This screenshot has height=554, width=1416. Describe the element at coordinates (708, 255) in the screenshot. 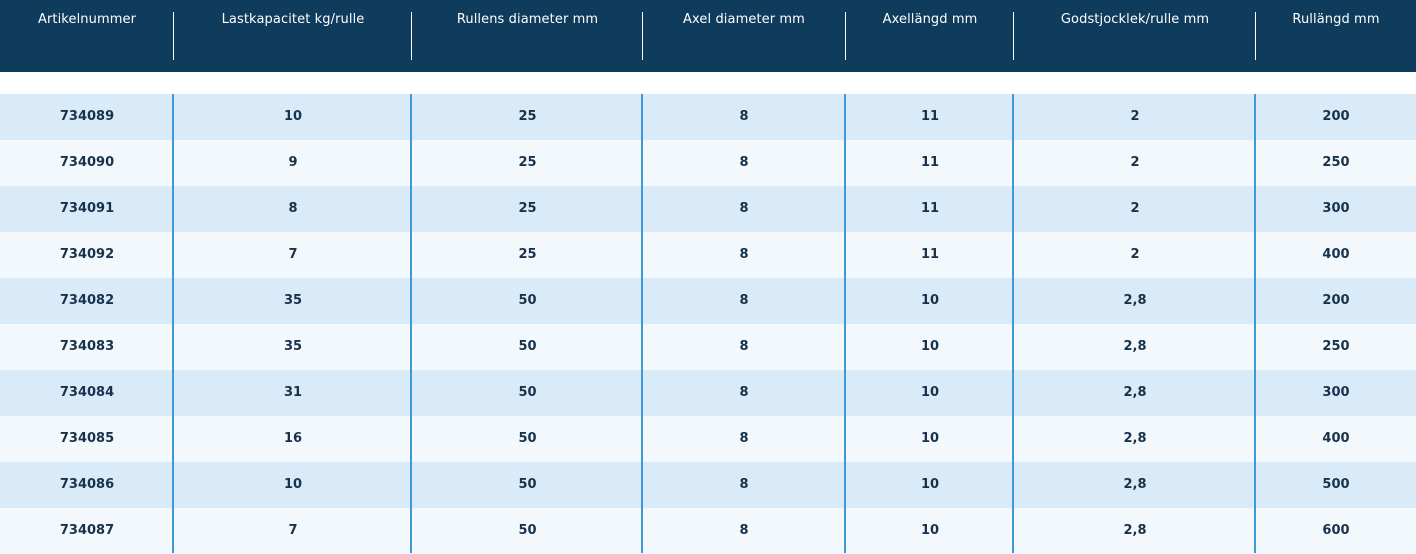

I see `table-row: 734092 7 25 8 11 2 400` at that location.